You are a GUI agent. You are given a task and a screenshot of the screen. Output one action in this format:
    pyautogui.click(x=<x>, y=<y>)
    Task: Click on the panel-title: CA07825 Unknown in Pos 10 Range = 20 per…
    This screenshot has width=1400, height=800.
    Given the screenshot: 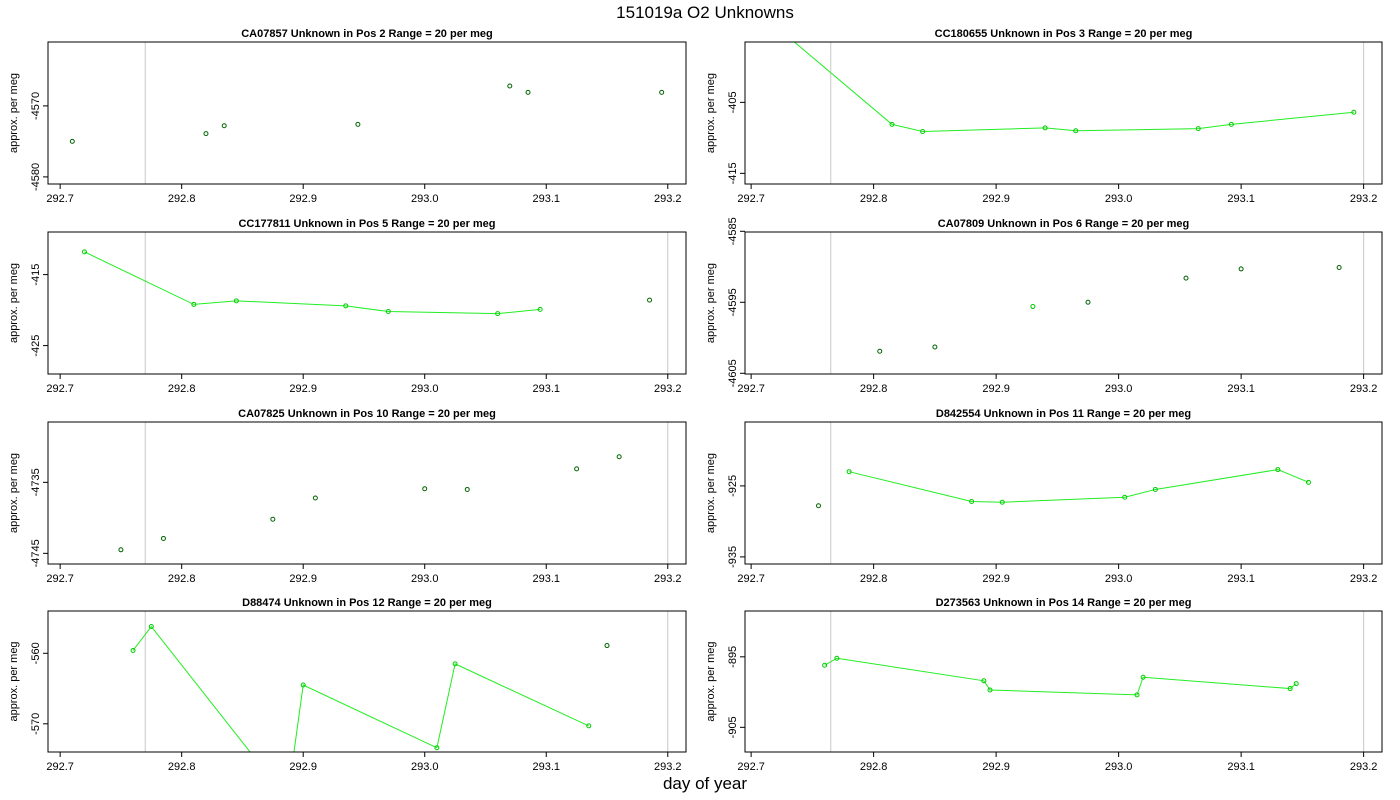 What is the action you would take?
    pyautogui.click(x=367, y=414)
    